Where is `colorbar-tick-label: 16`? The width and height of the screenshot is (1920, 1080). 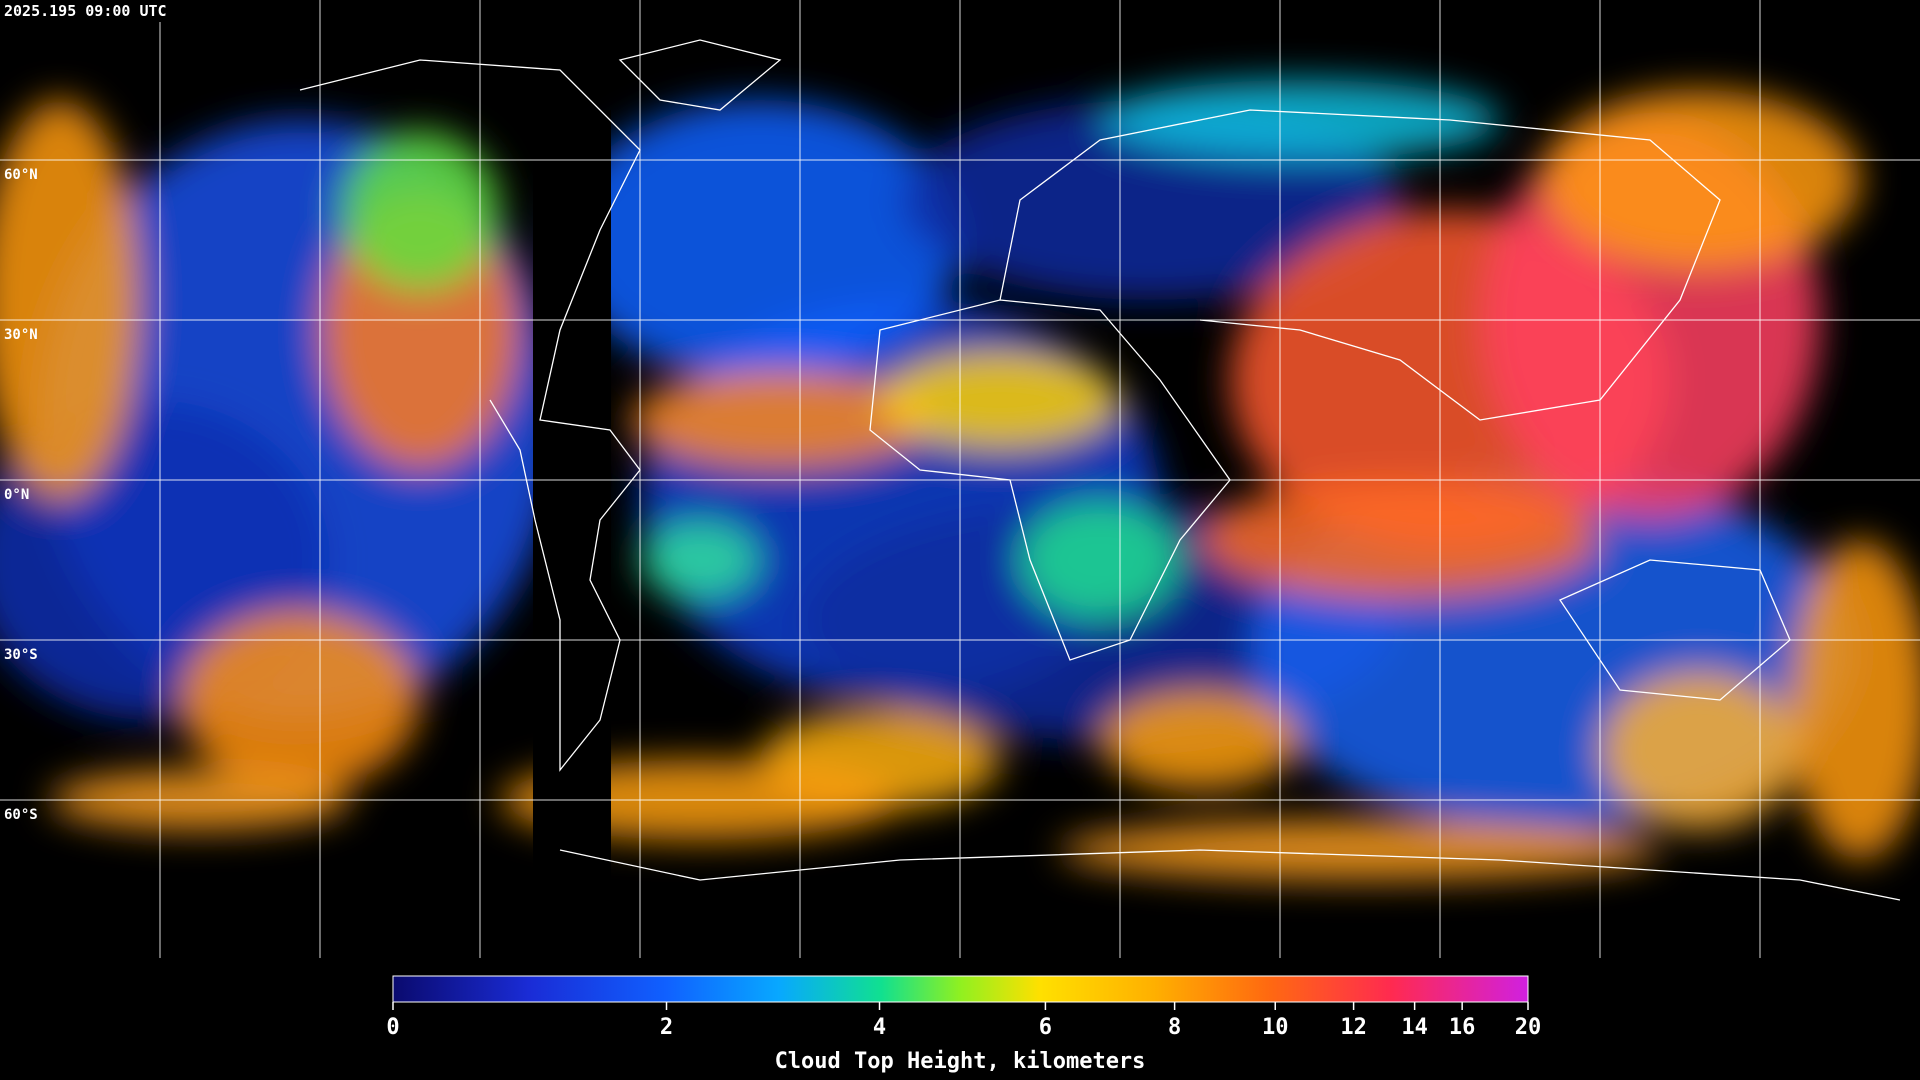 colorbar-tick-label: 16 is located at coordinates (1462, 1027).